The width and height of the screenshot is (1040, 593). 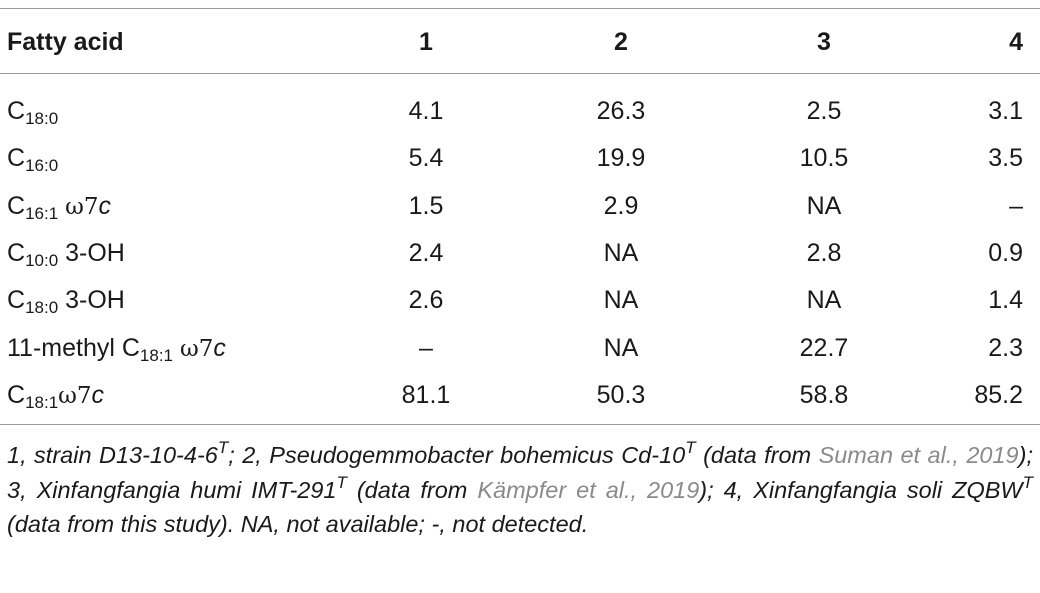 What do you see at coordinates (520, 158) in the screenshot?
I see `table-row: C16:0 5.4 19.9 10.5 3.5` at bounding box center [520, 158].